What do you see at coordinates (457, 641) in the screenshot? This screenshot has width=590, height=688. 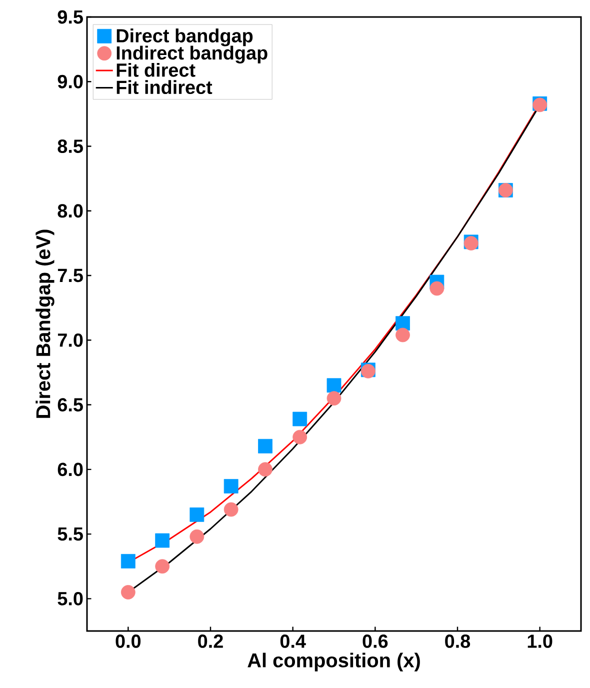 I see `x-tick-label: 0.8` at bounding box center [457, 641].